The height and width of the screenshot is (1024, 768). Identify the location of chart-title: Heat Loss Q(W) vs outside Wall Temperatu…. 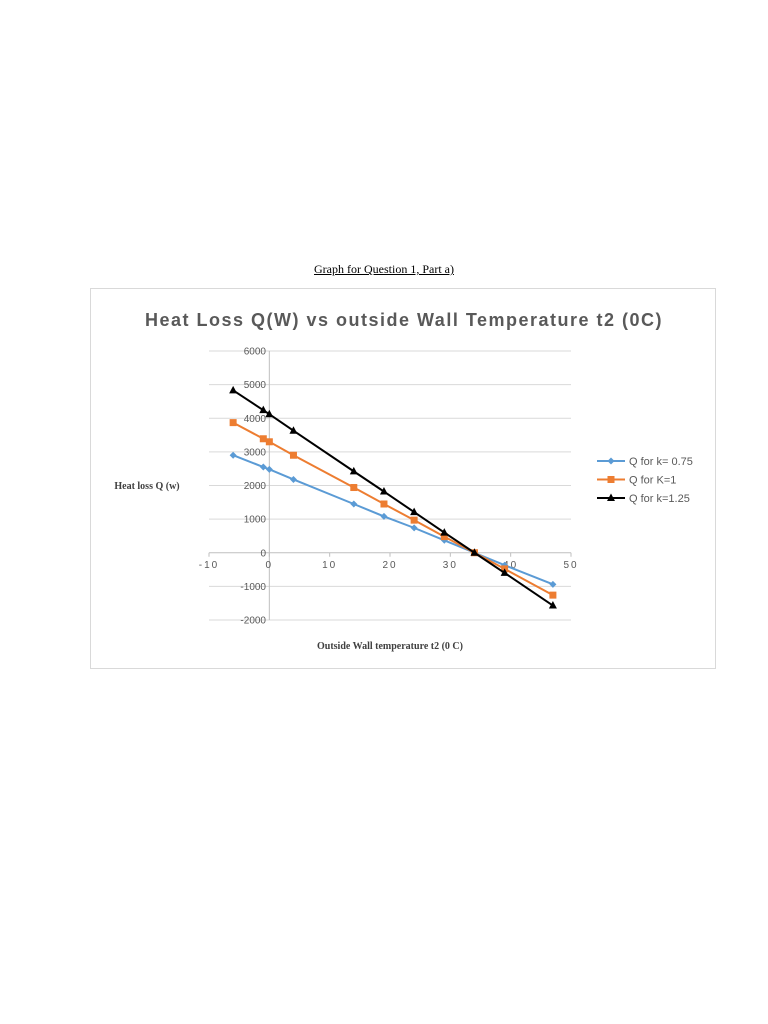
(404, 320).